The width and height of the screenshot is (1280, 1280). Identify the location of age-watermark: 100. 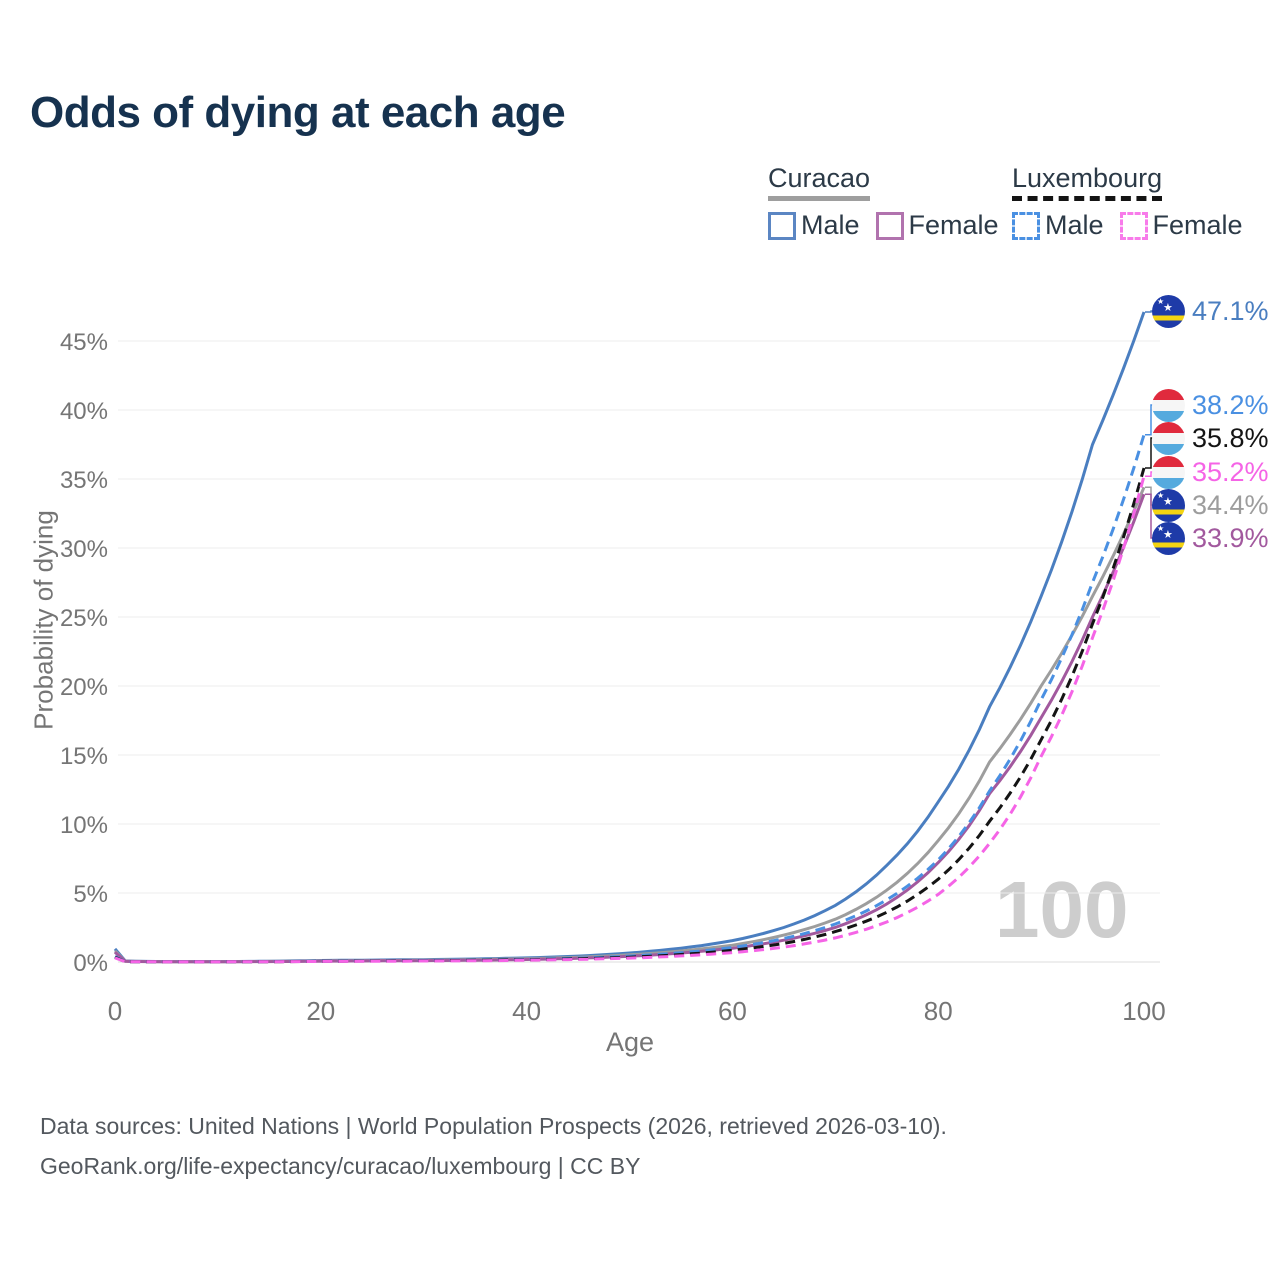
(1062, 909).